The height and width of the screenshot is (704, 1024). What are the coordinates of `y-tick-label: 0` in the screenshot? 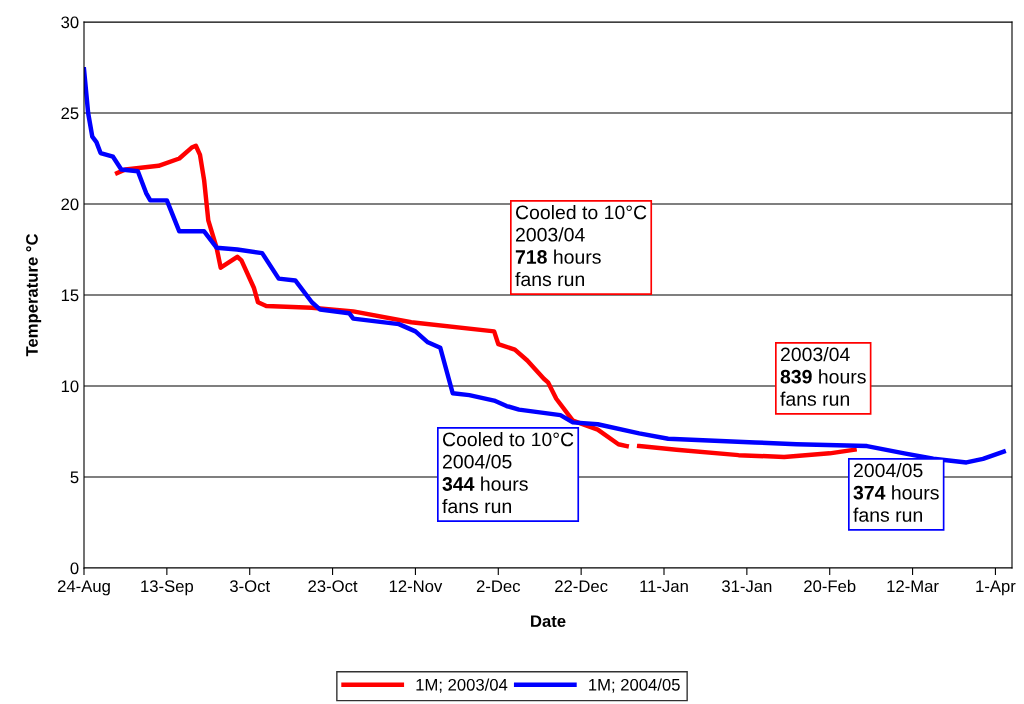 It's located at (74, 568).